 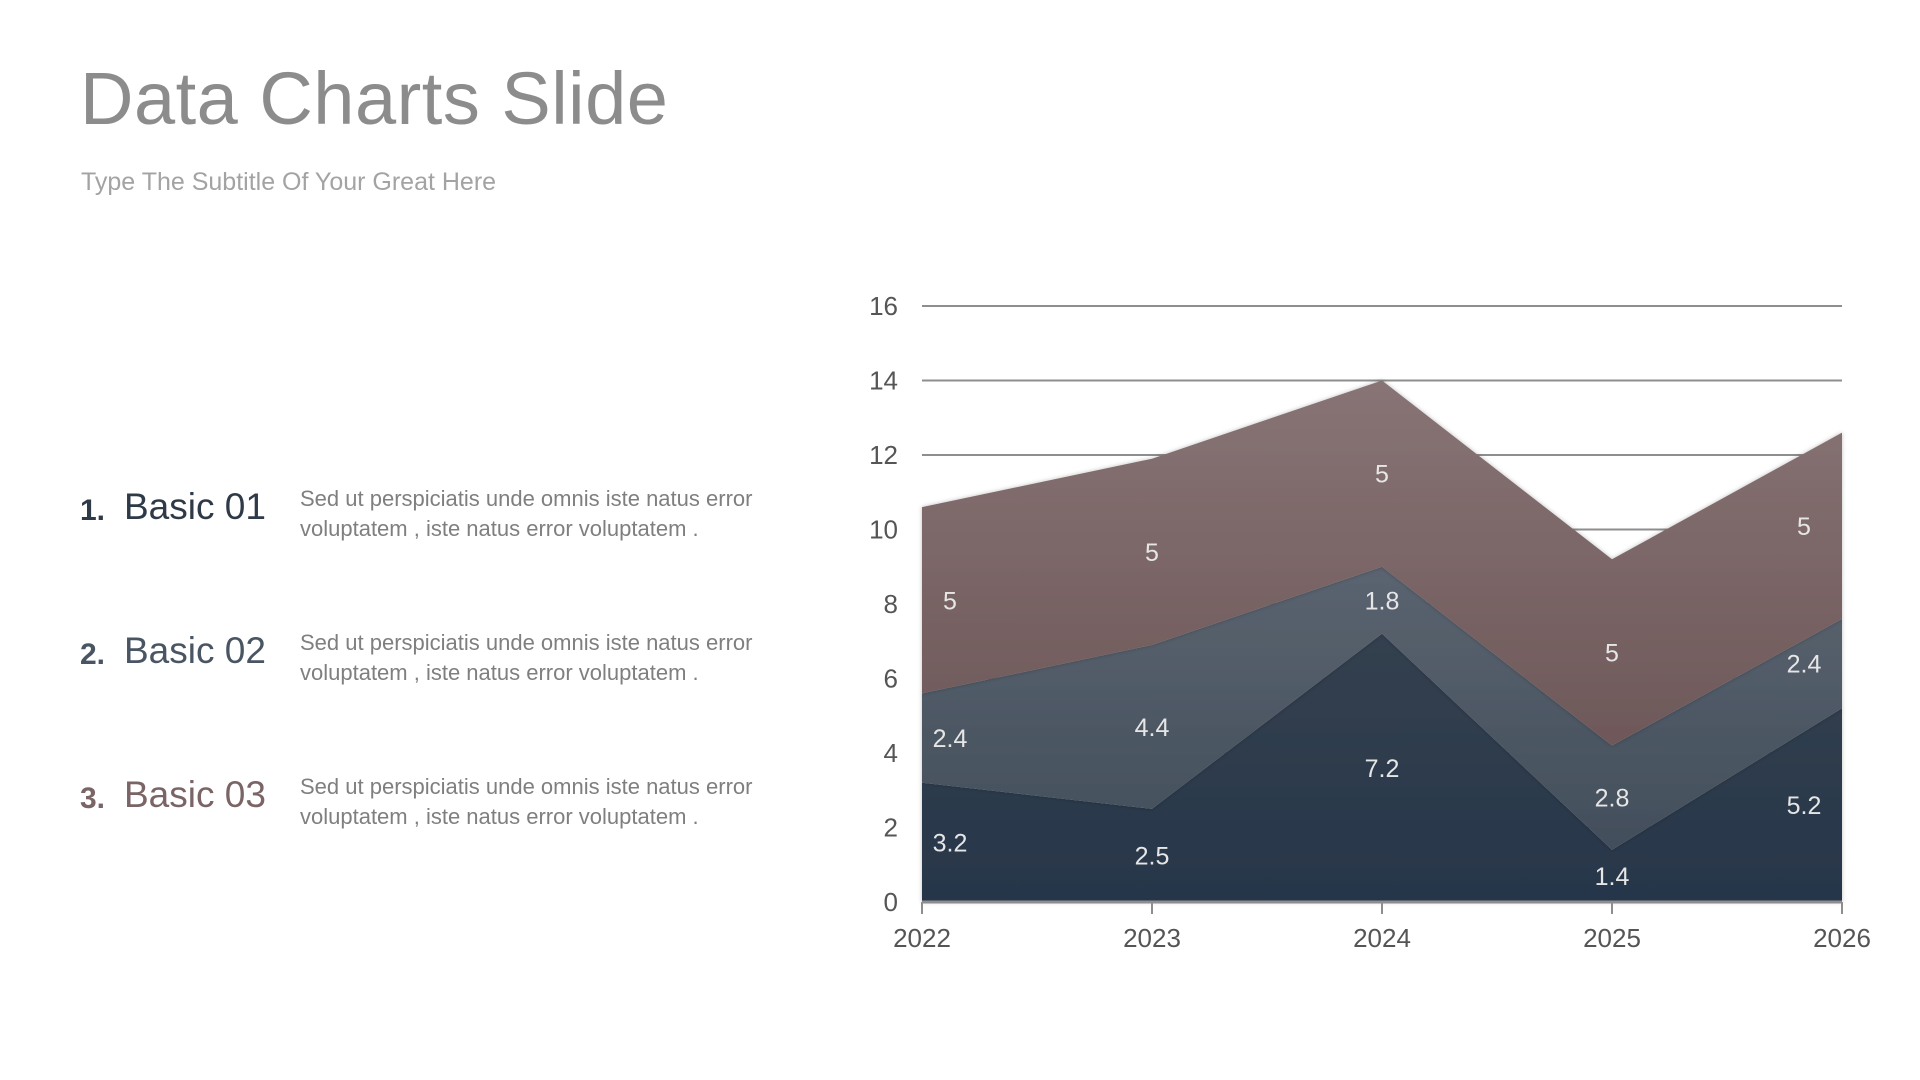 I want to click on data-label: 2.8, so click(x=1612, y=799).